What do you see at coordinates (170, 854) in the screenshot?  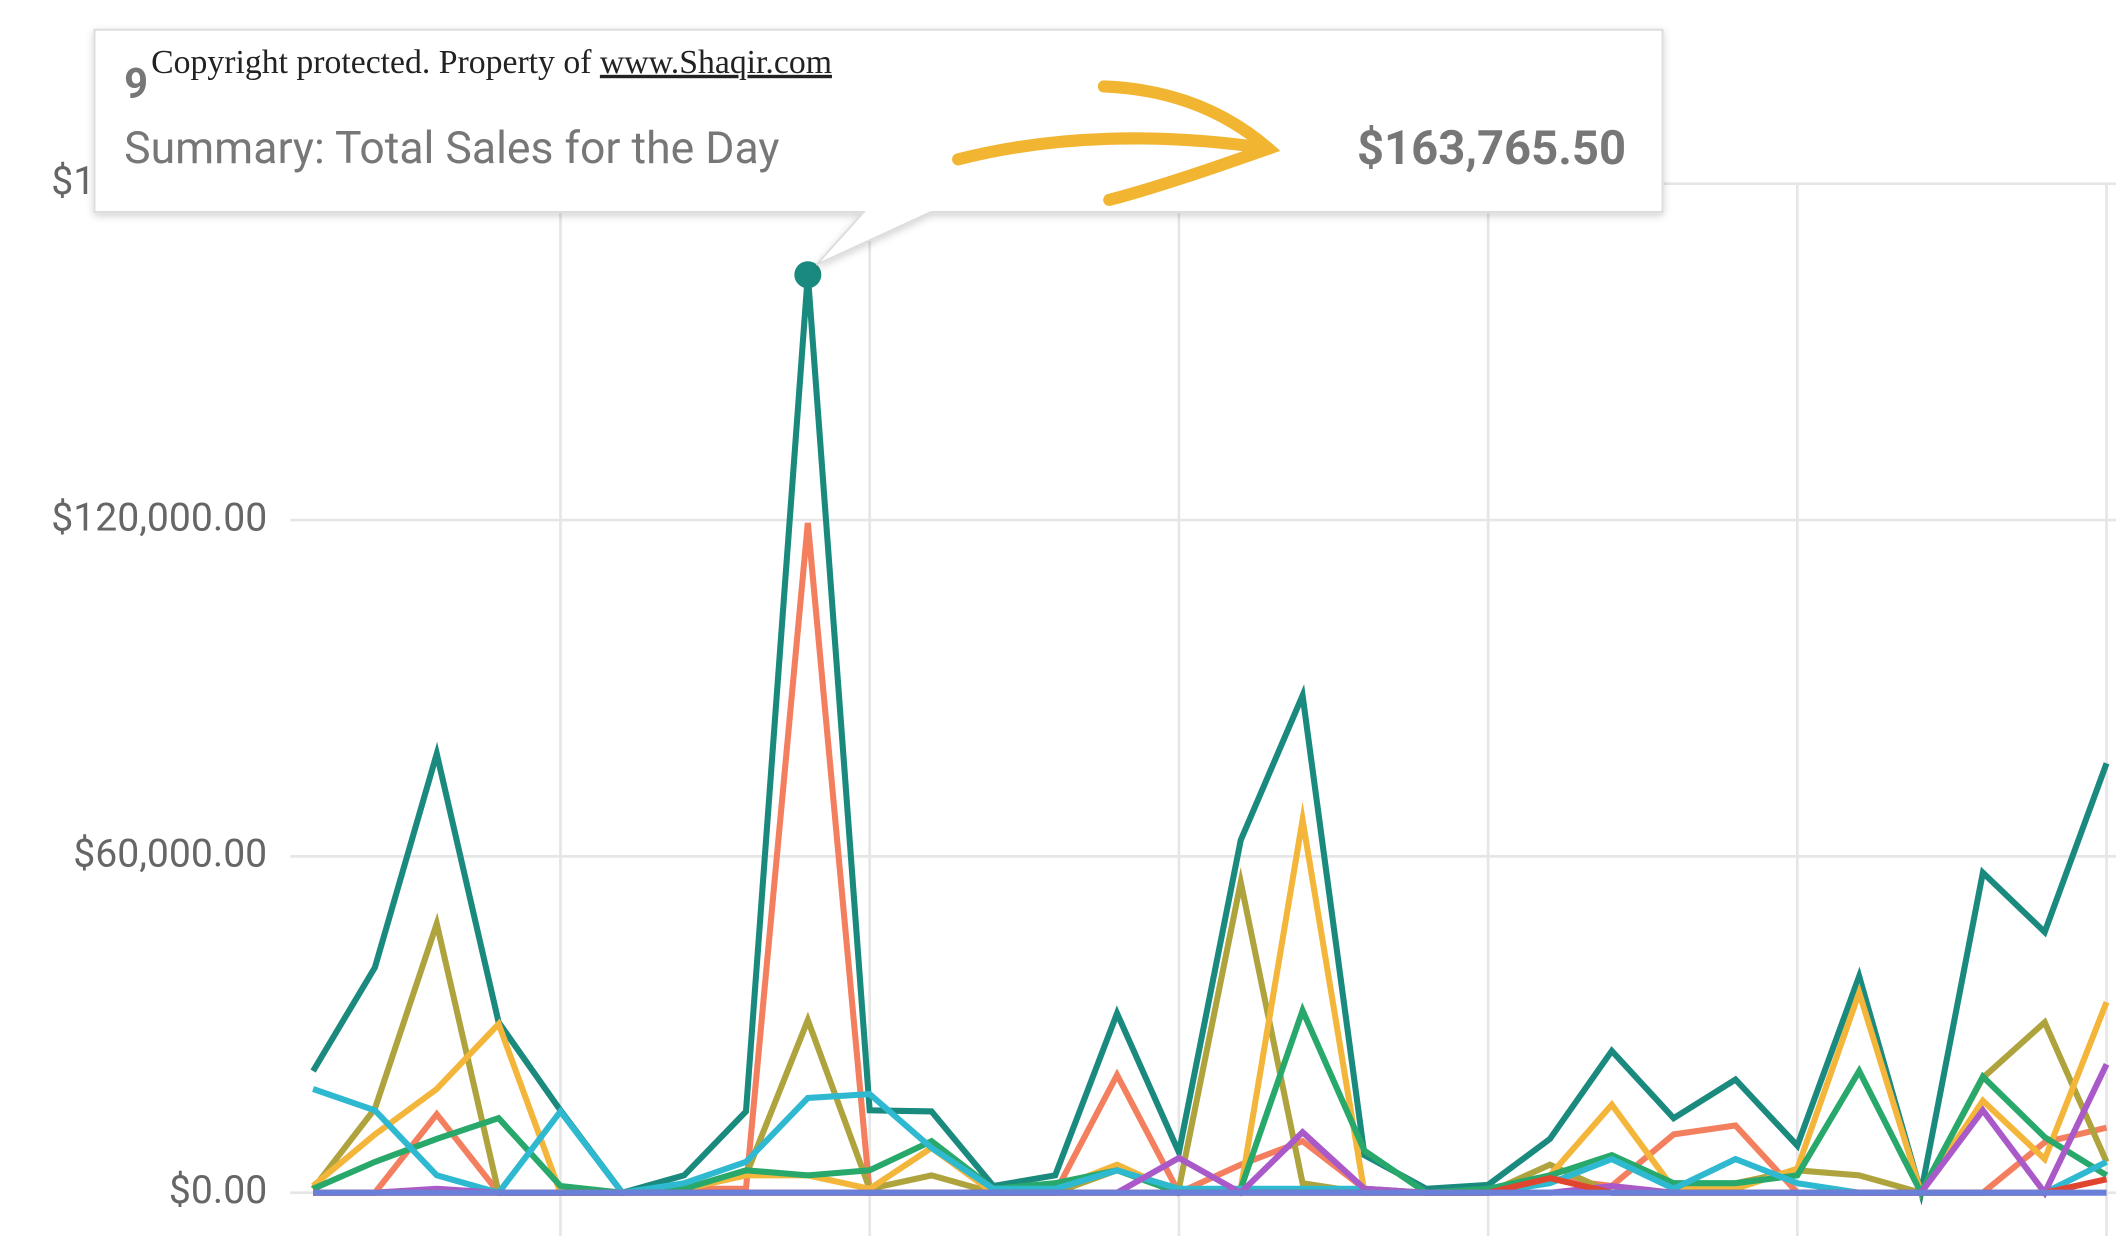 I see `y-tick-label: $60,000.00` at bounding box center [170, 854].